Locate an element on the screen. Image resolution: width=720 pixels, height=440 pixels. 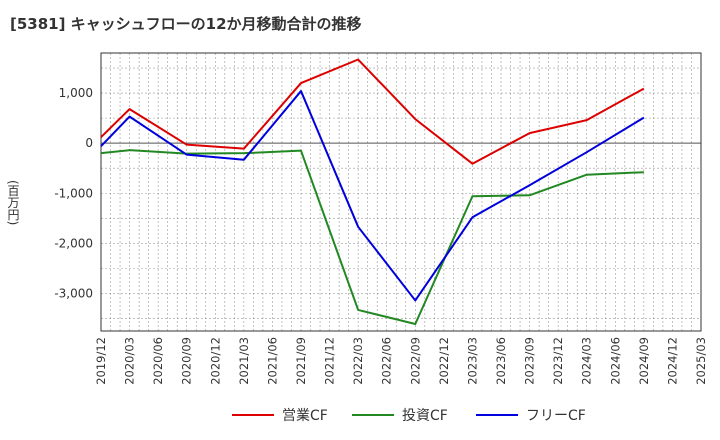
x-tick-label: 2023/09 is located at coordinates (530, 361).